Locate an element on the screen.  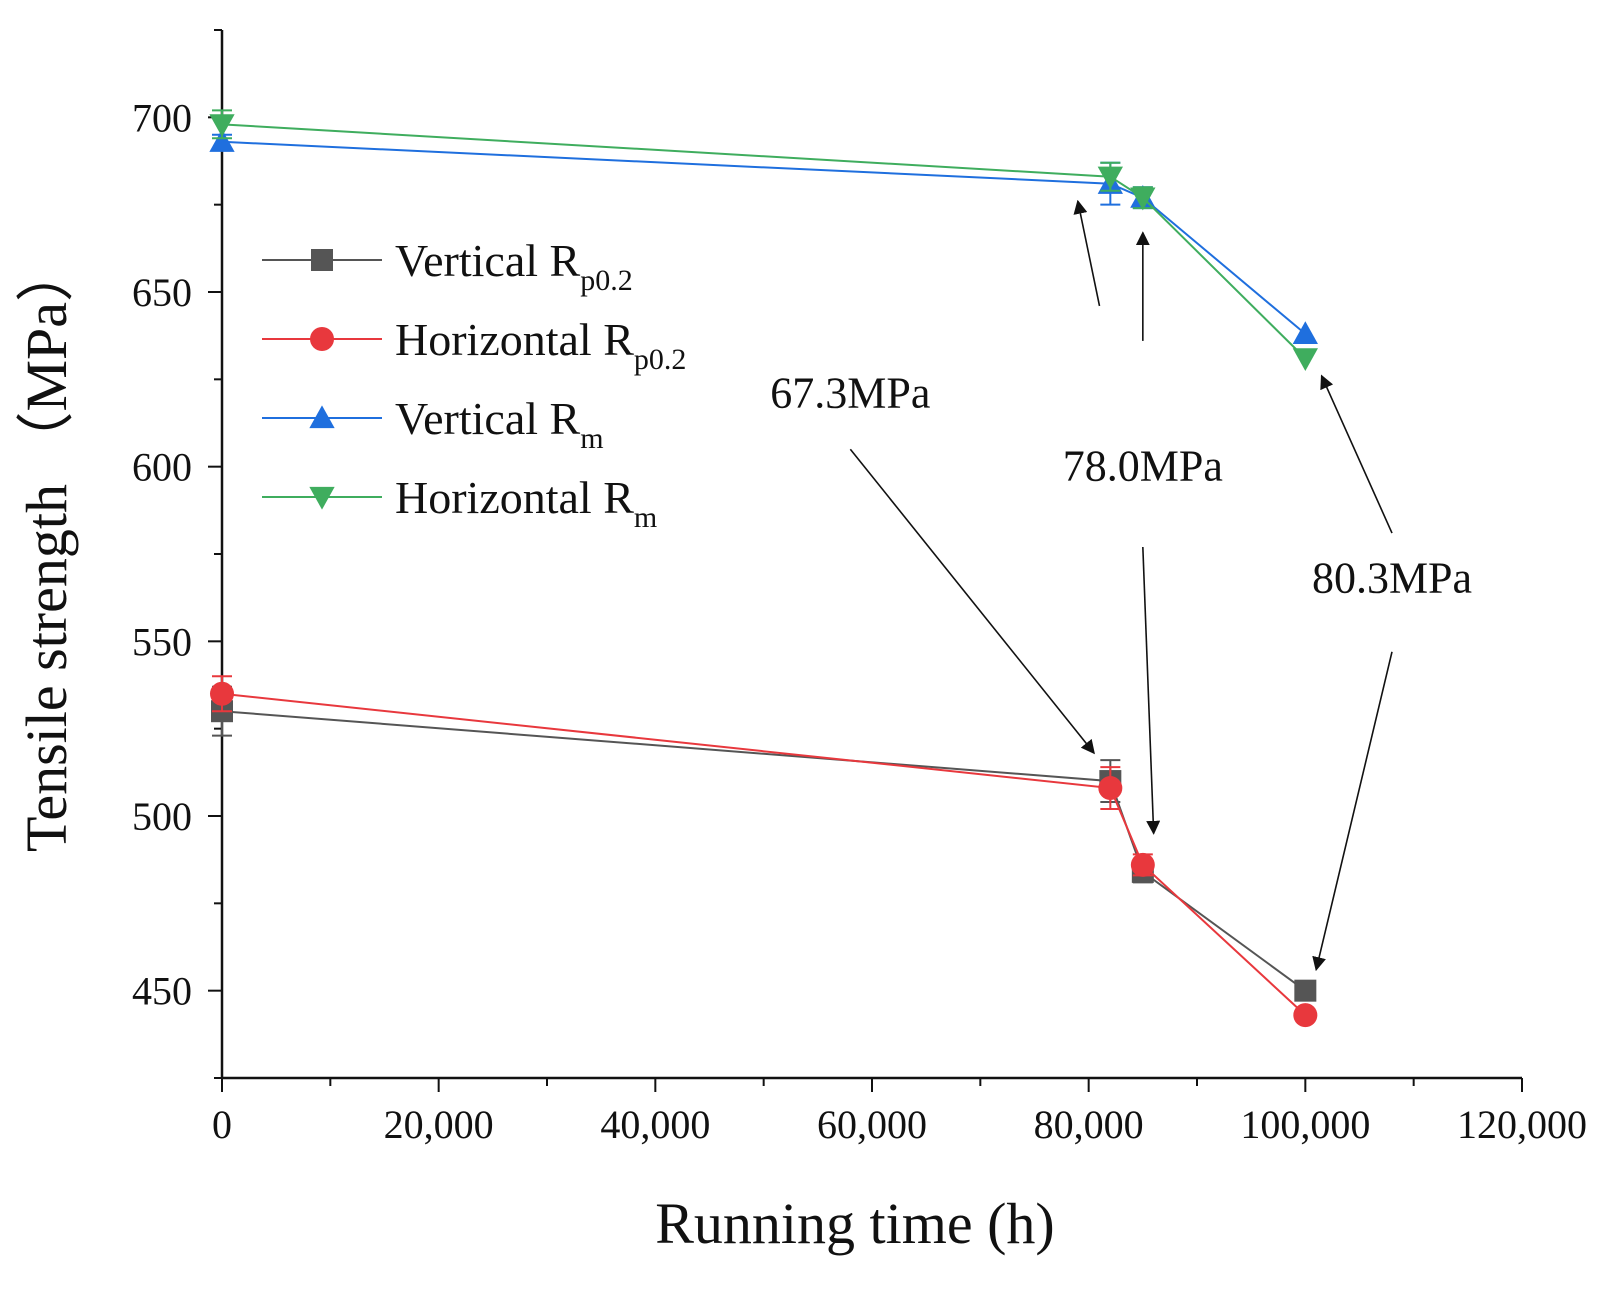
x-axis-title: Running time (h) is located at coordinates (855, 1223).